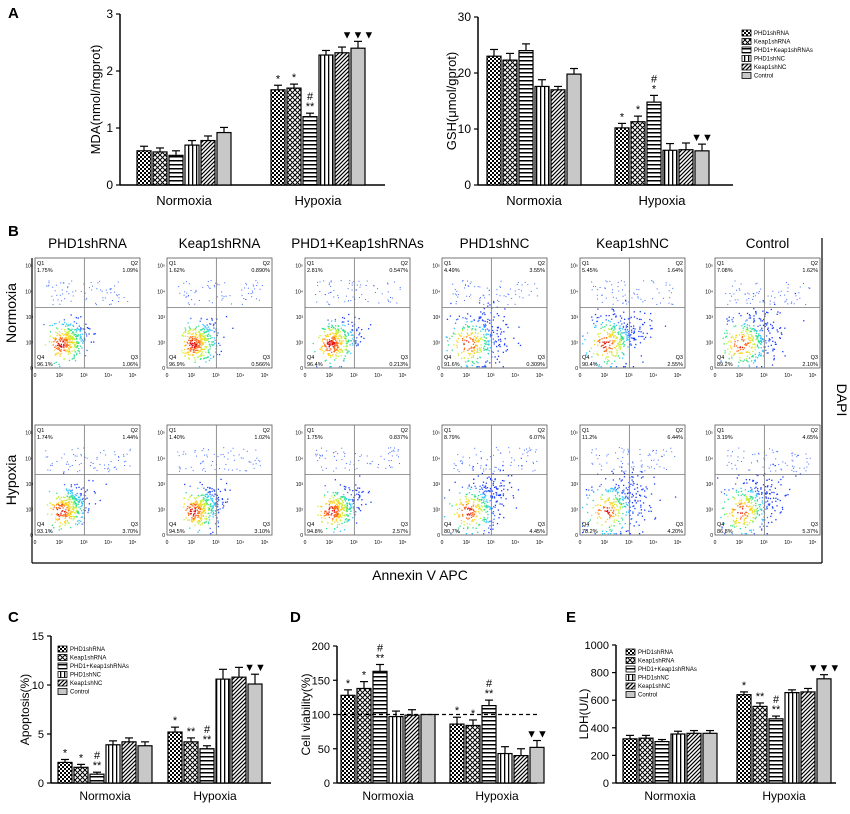  Describe the element at coordinates (494, 313) in the screenshot. I see `plot-frame` at that location.